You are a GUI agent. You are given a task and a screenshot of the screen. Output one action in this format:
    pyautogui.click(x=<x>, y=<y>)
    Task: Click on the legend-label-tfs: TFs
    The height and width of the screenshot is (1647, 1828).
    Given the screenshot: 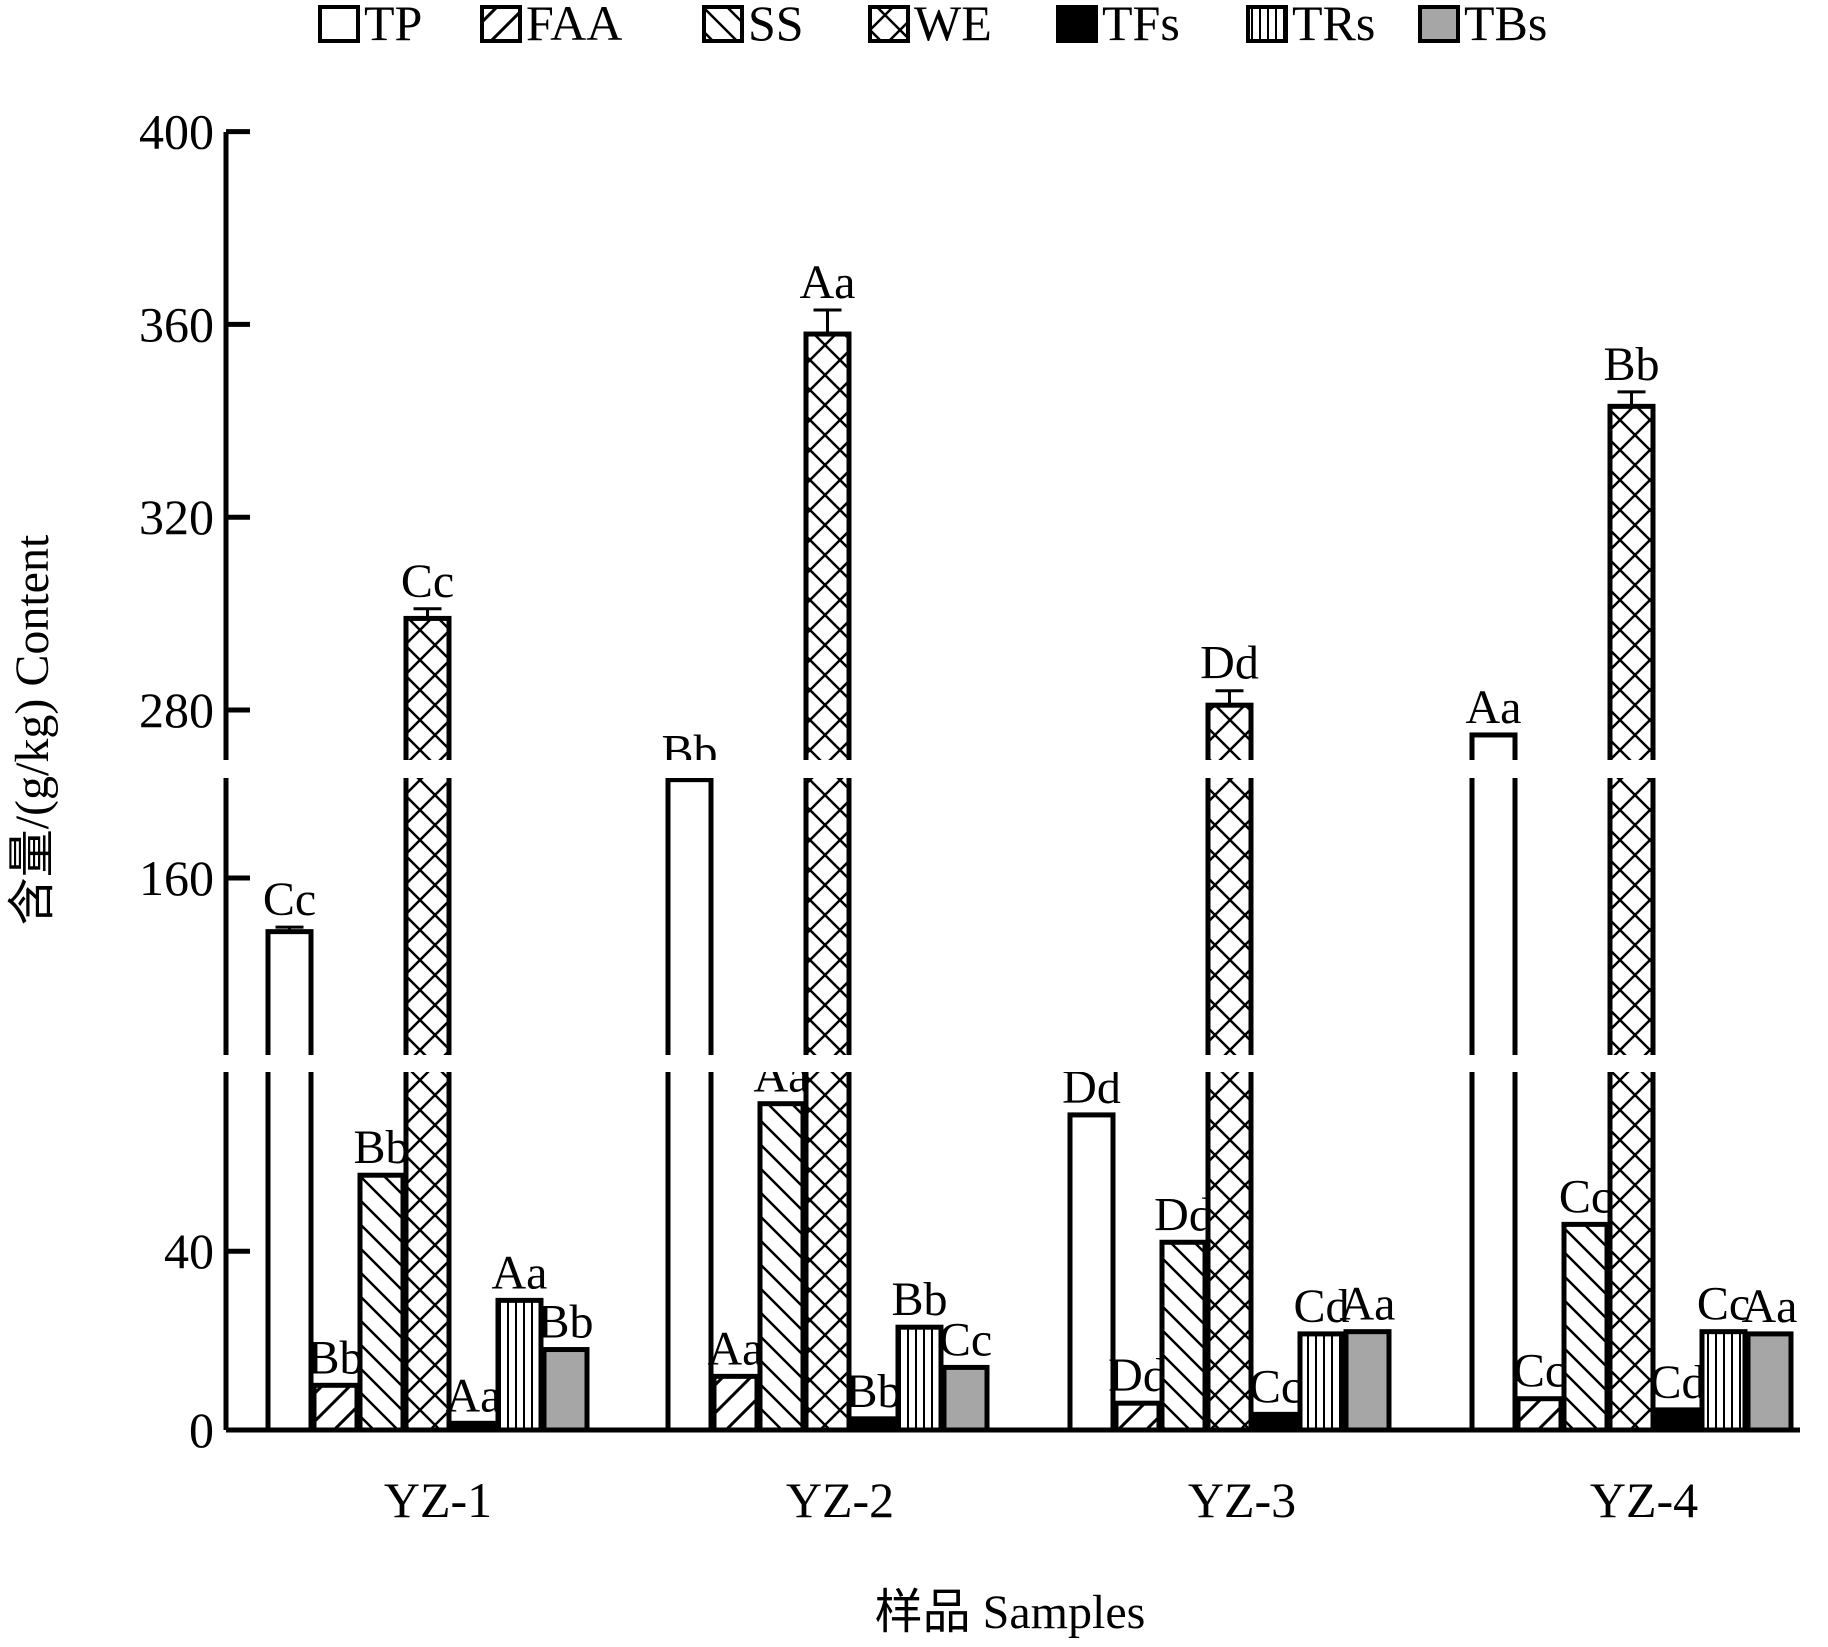 What is the action you would take?
    pyautogui.click(x=1141, y=25)
    